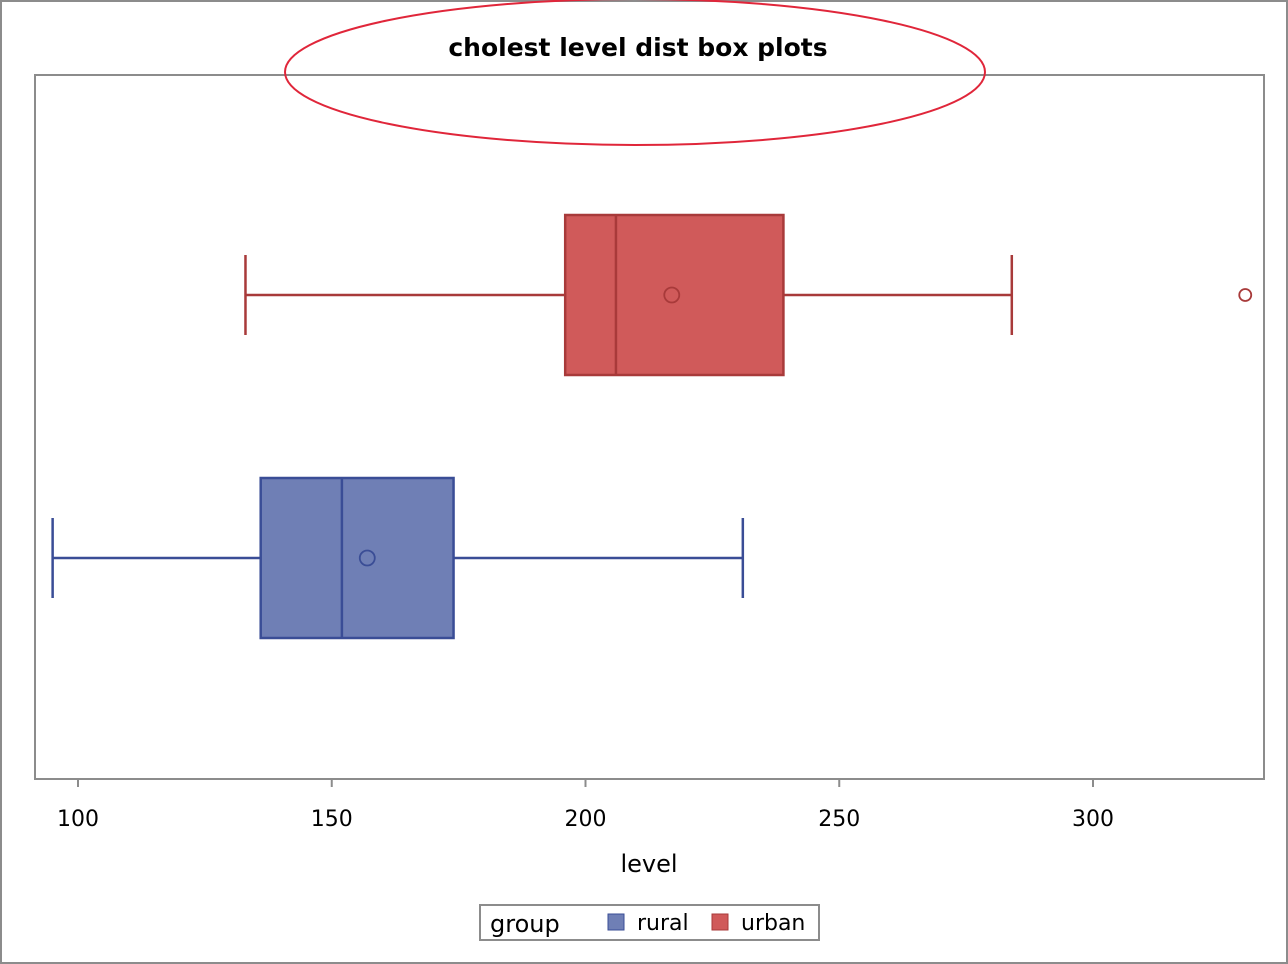  Describe the element at coordinates (839, 819) in the screenshot. I see `x-tick-label-250: 250` at that location.